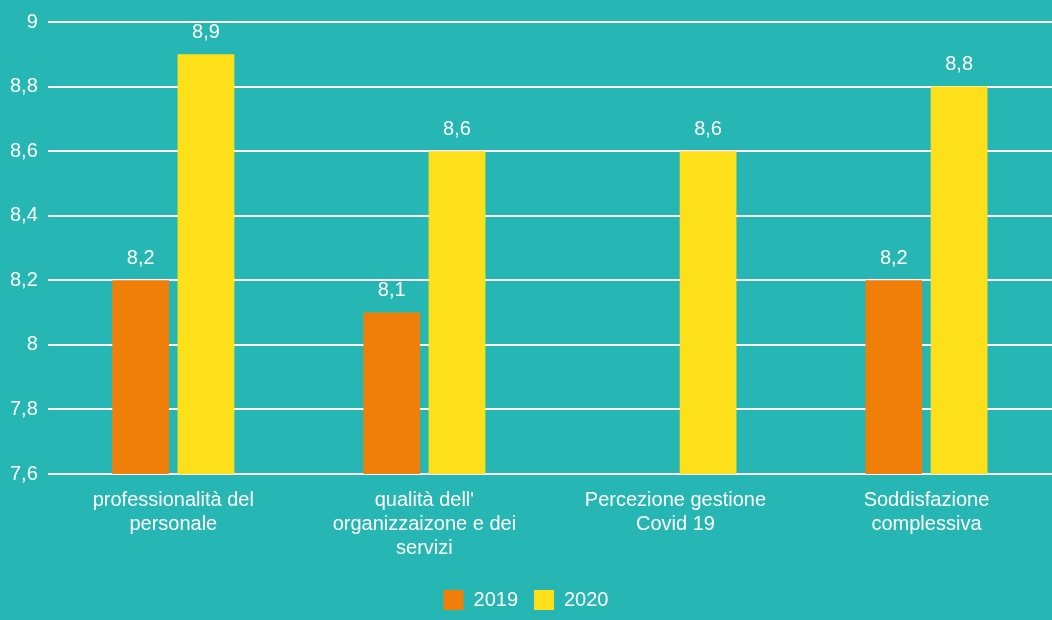  I want to click on data-label: 8,8, so click(959, 63).